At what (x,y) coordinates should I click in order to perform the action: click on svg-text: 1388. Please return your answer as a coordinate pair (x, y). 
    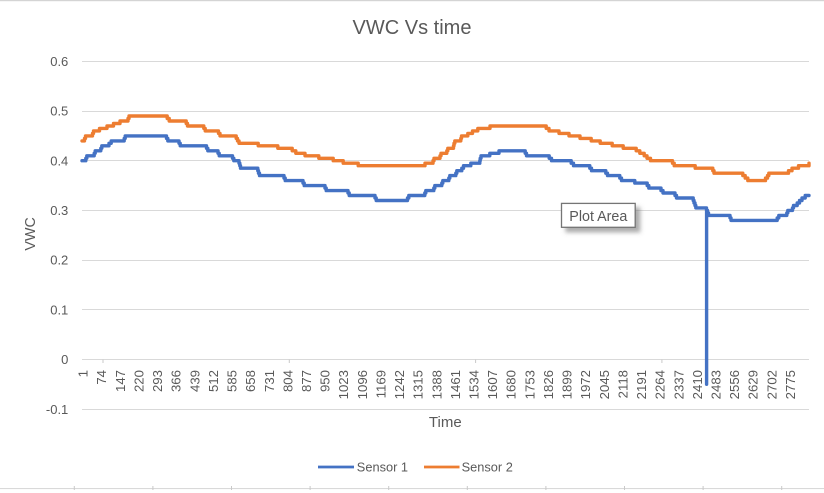
    Looking at the image, I should click on (436, 384).